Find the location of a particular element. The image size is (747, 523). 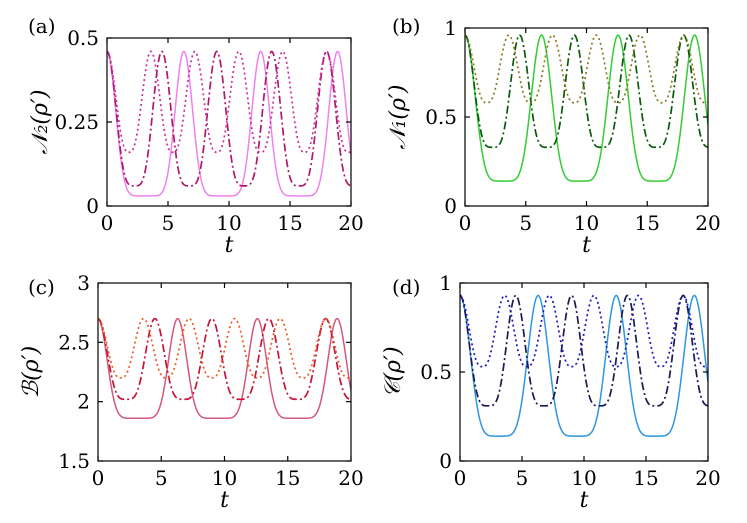

y-axis-label: 𝒩₂(ρ′) is located at coordinates (40, 122).